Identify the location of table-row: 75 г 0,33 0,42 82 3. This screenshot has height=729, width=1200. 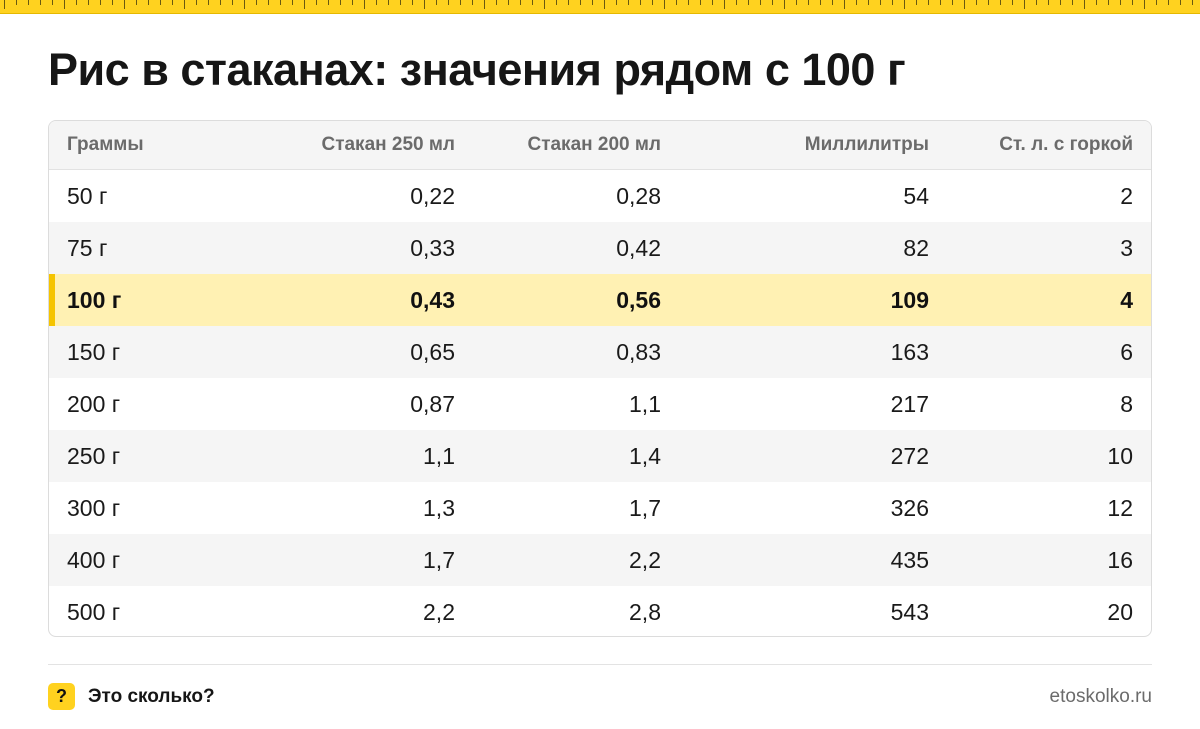
(600, 248).